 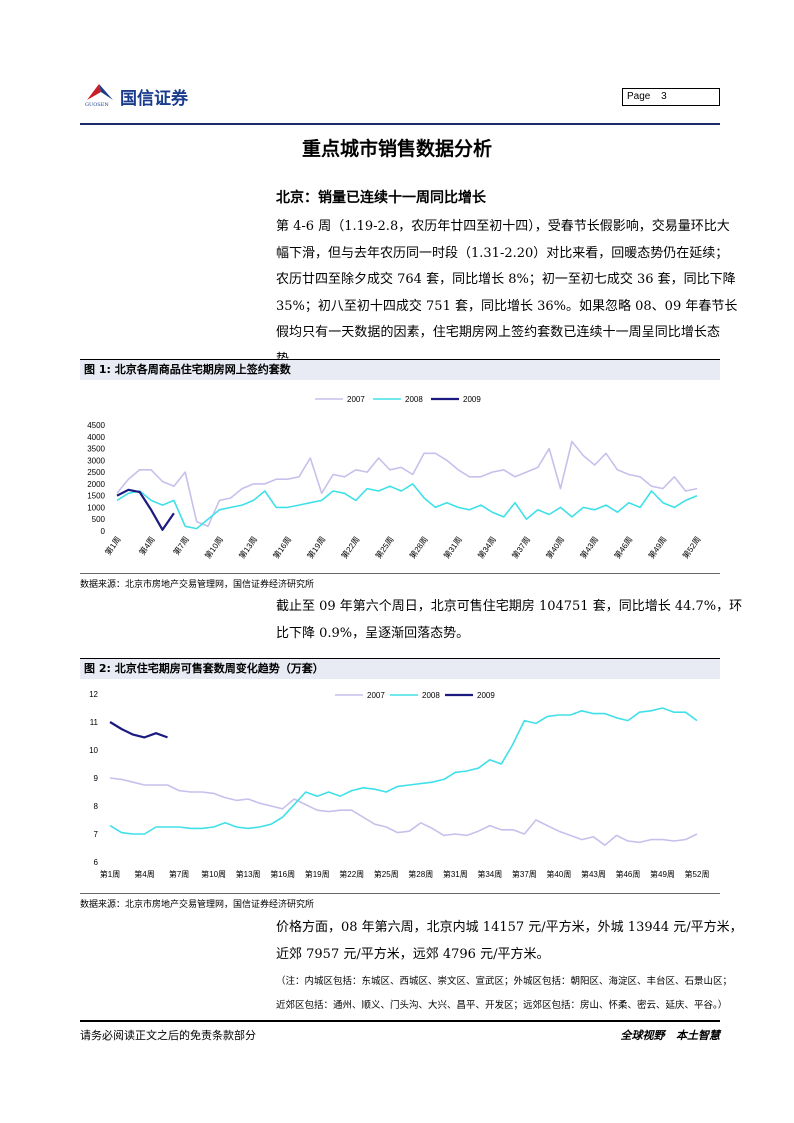 I want to click on y-tick-label: 9, so click(x=96, y=778).